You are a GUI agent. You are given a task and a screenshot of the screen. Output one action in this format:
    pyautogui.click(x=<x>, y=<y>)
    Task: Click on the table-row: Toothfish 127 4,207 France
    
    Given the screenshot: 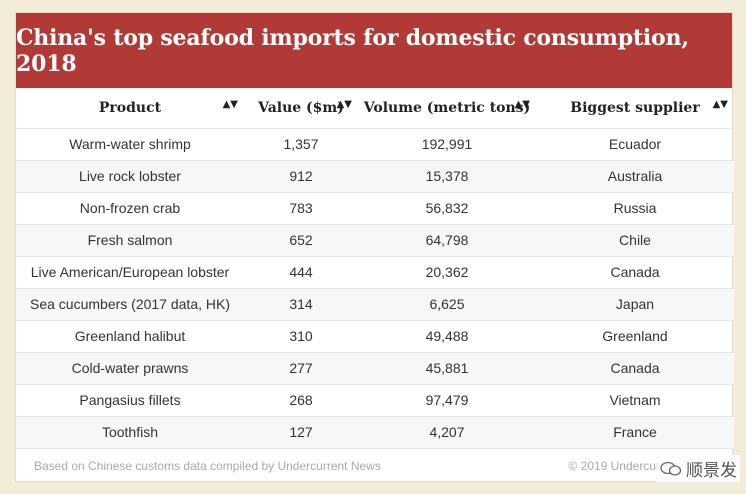 What is the action you would take?
    pyautogui.click(x=375, y=432)
    